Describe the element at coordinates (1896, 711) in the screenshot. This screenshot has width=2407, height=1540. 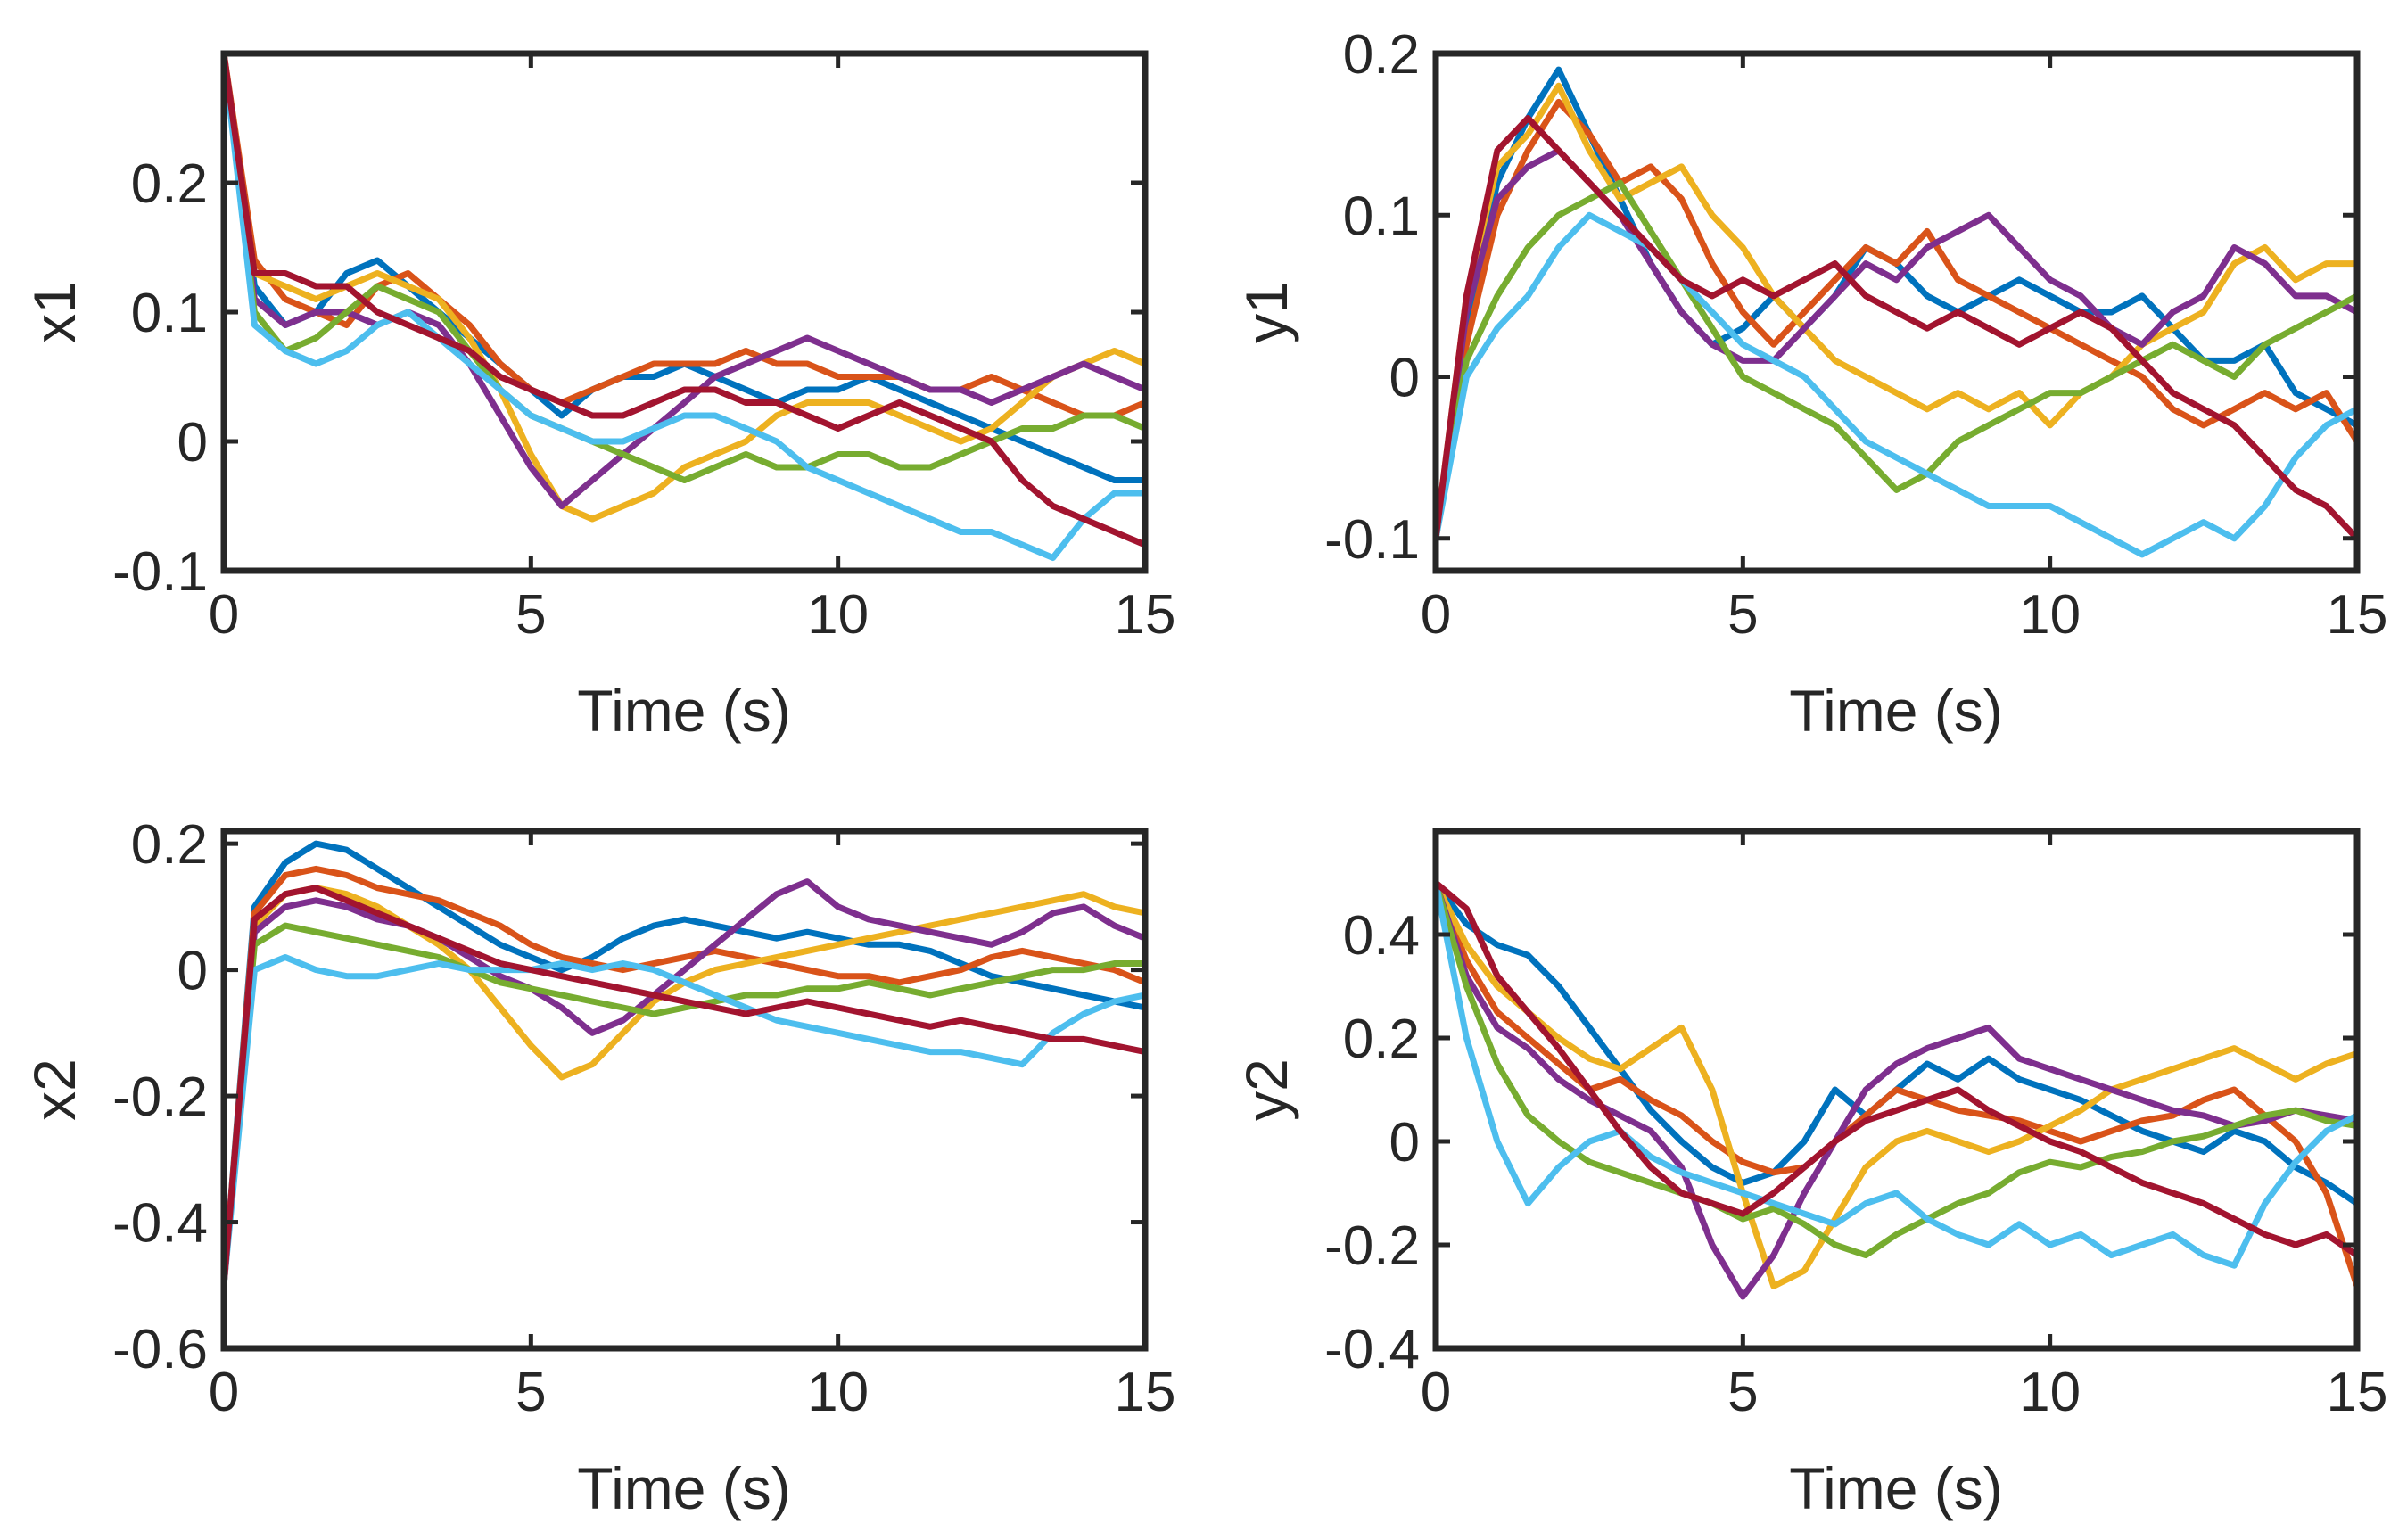
I see `xlabel-y1: Time (s)` at that location.